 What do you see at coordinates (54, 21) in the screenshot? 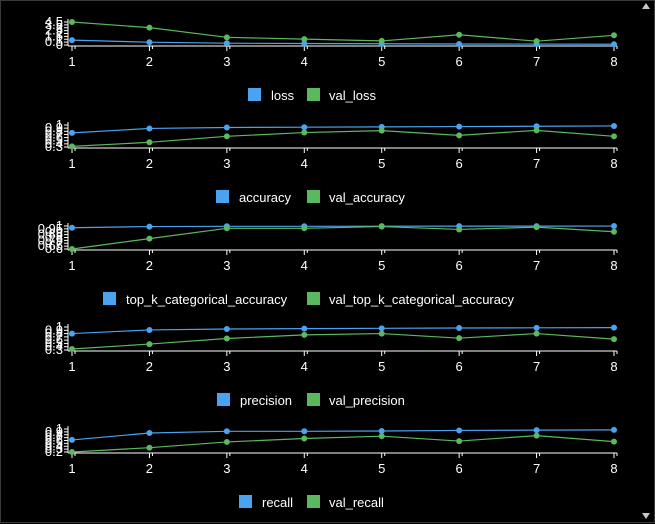
I see `y-tick-label: 4.5` at bounding box center [54, 21].